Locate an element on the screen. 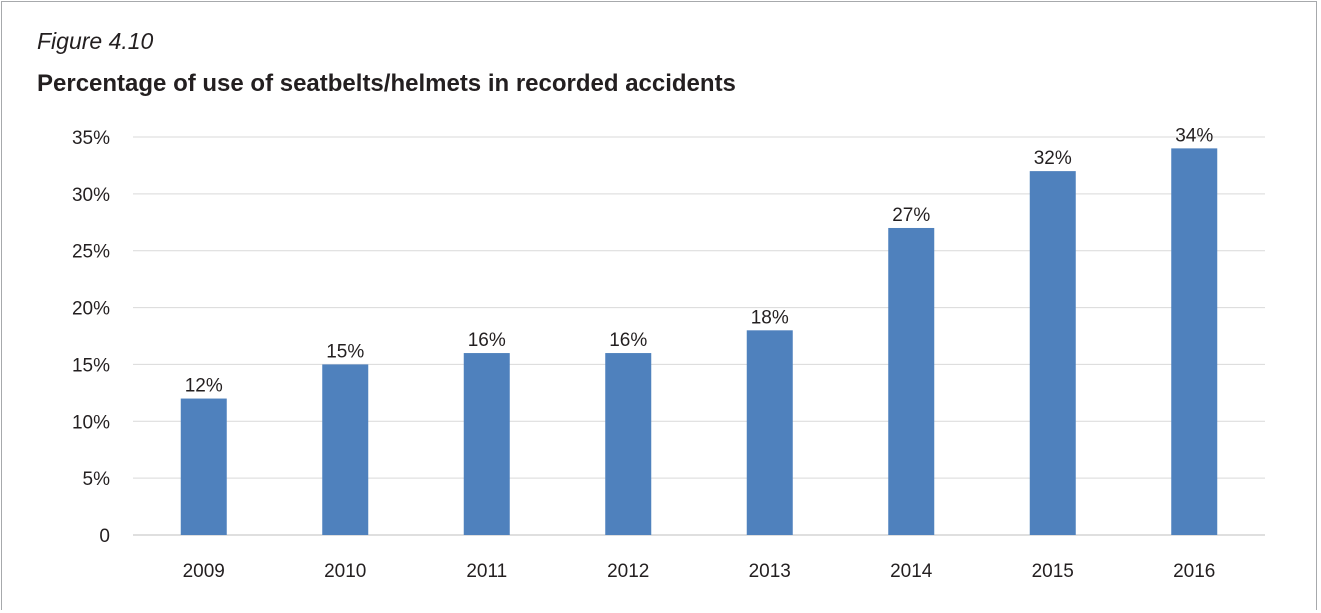 The height and width of the screenshot is (613, 1321). data-label-2013: 18% is located at coordinates (770, 317).